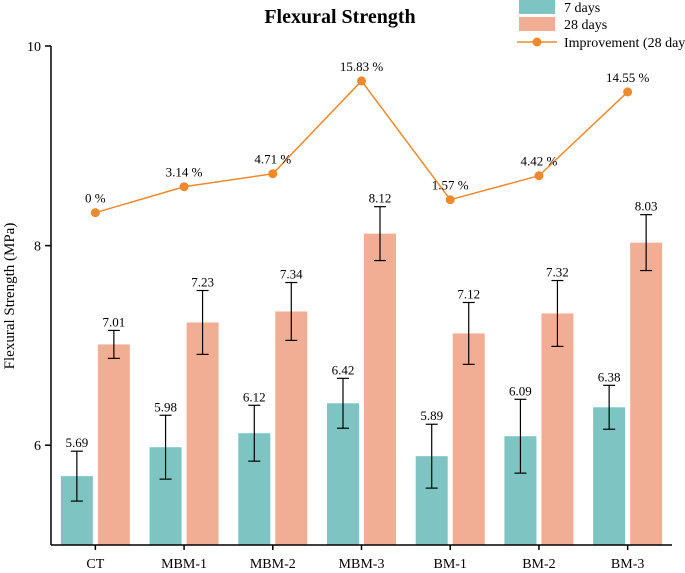 Image resolution: width=685 pixels, height=573 pixels. What do you see at coordinates (254, 396) in the screenshot?
I see `data-label-7-days-2: 6.12` at bounding box center [254, 396].